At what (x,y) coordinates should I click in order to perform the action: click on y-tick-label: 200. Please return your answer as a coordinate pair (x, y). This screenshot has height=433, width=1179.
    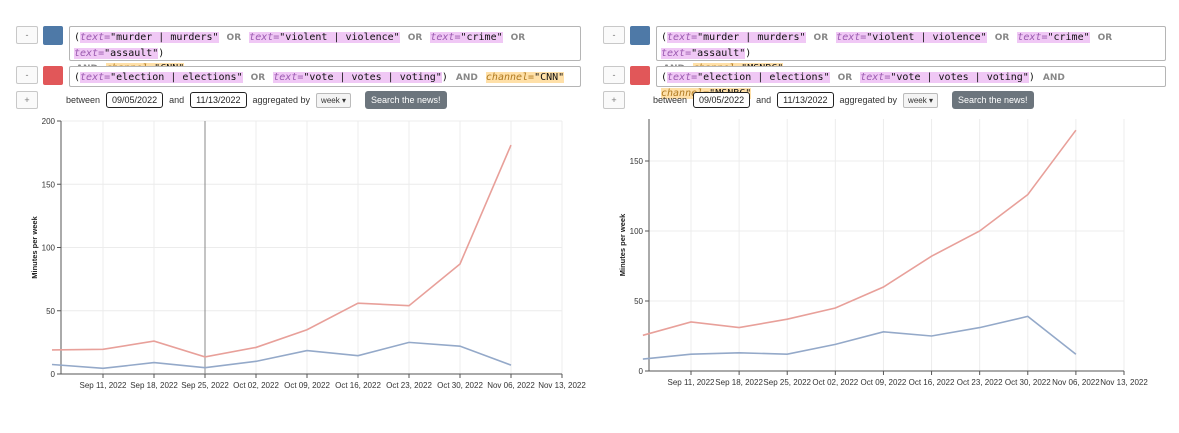
    Looking at the image, I should click on (49, 121).